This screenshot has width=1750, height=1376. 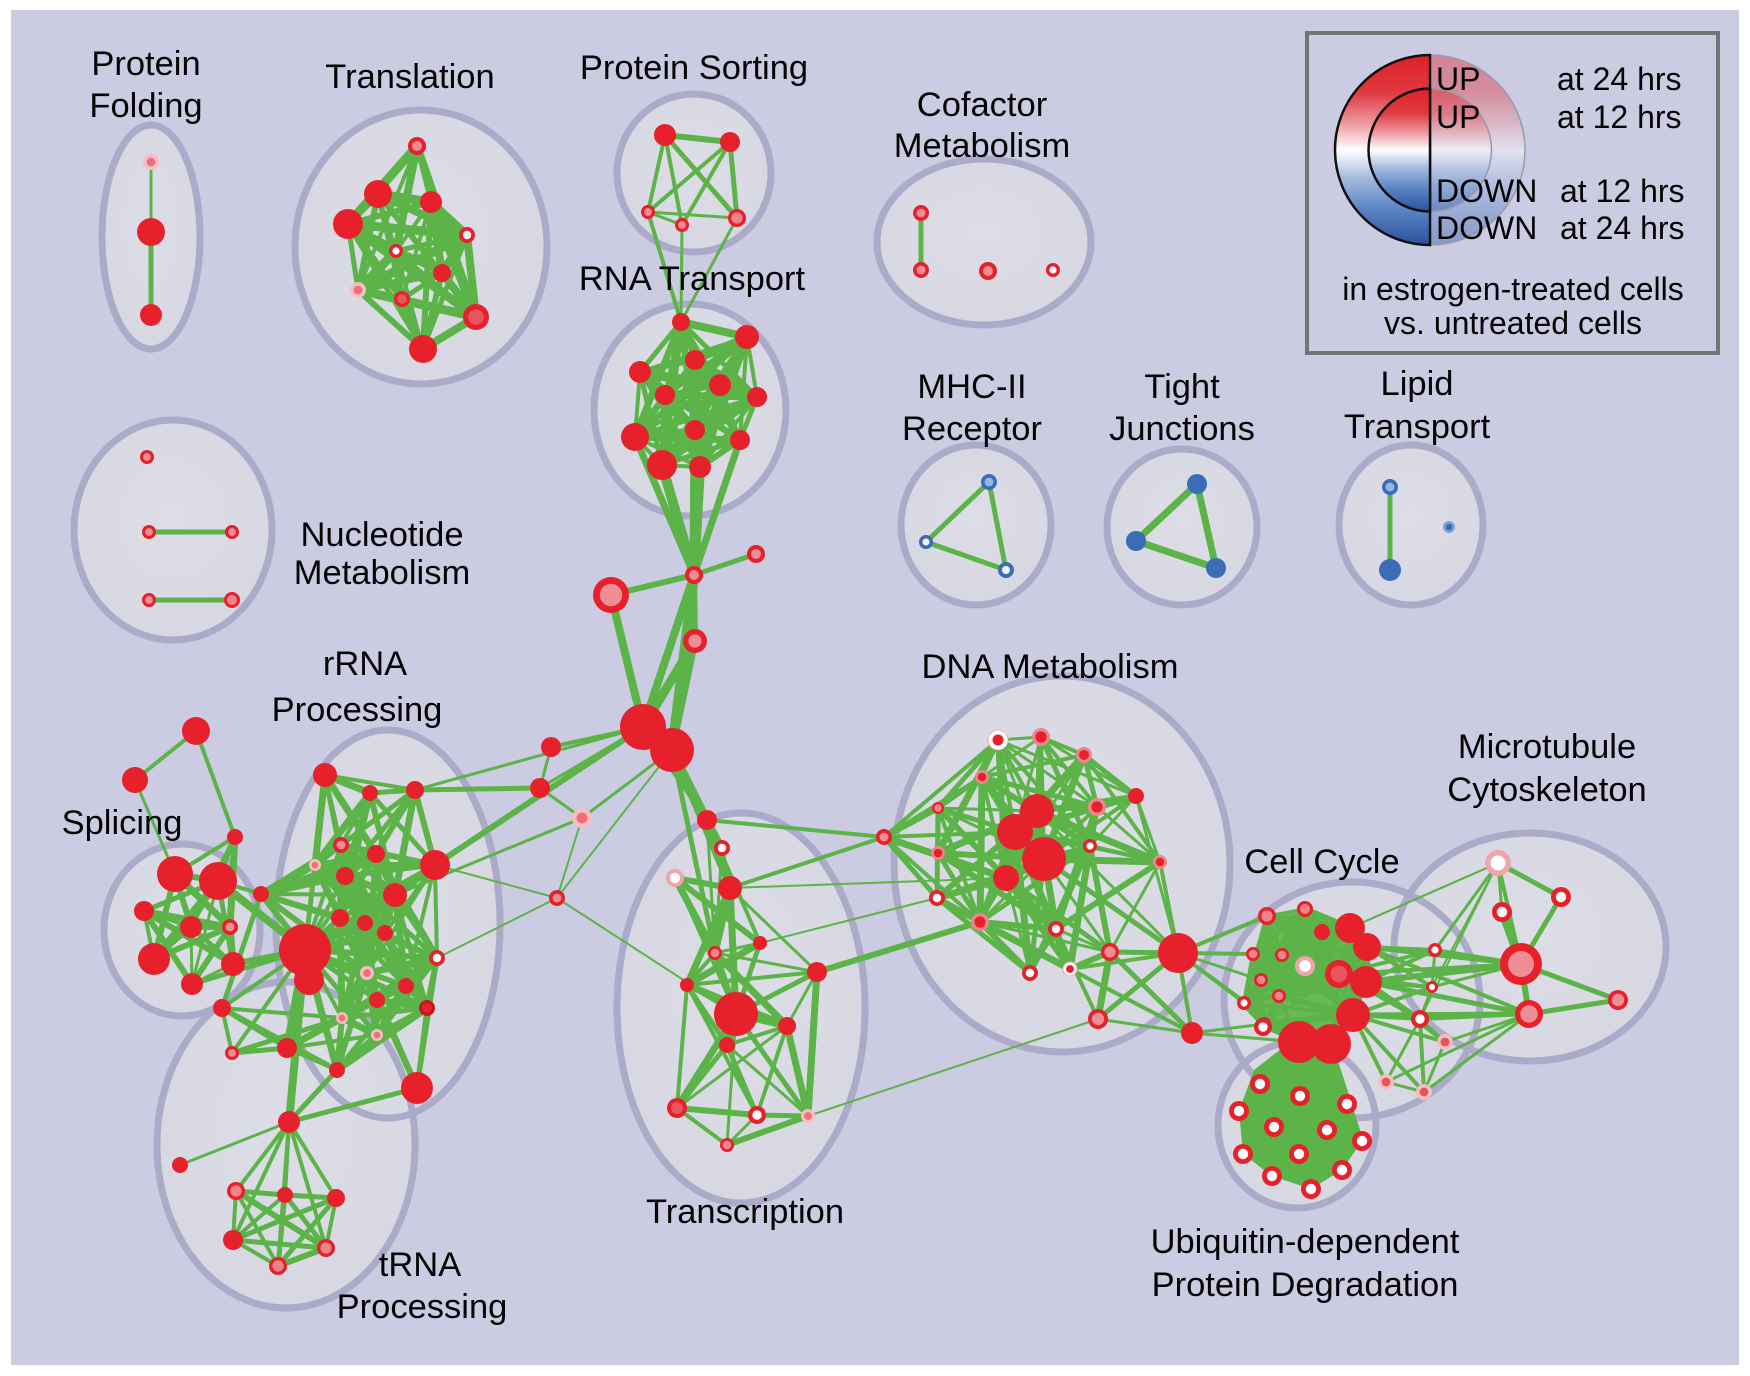 I want to click on svg-text: tRNA, so click(x=420, y=1265).